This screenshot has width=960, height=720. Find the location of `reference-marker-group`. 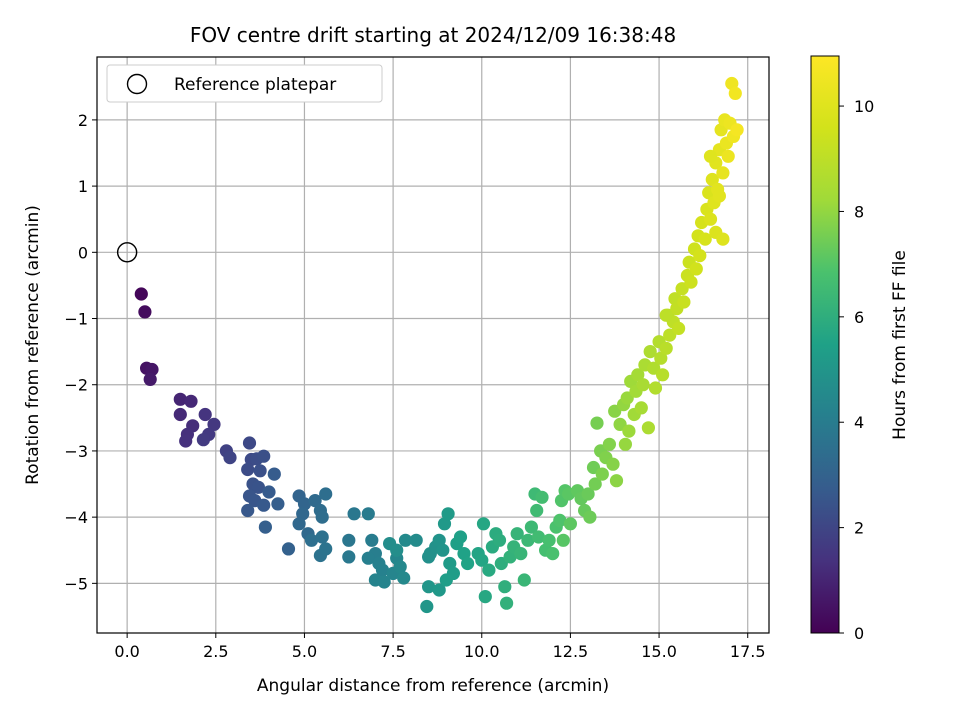

reference-marker-group is located at coordinates (127, 252).